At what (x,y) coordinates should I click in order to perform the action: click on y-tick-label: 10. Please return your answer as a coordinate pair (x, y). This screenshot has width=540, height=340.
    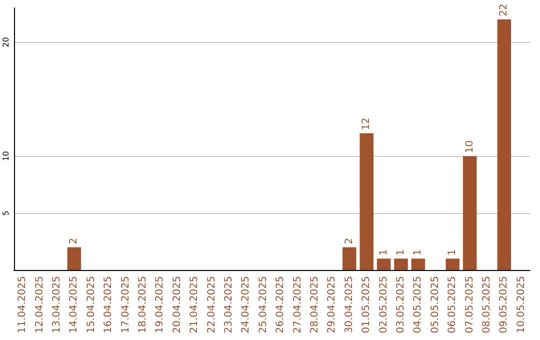
    Looking at the image, I should click on (6, 156).